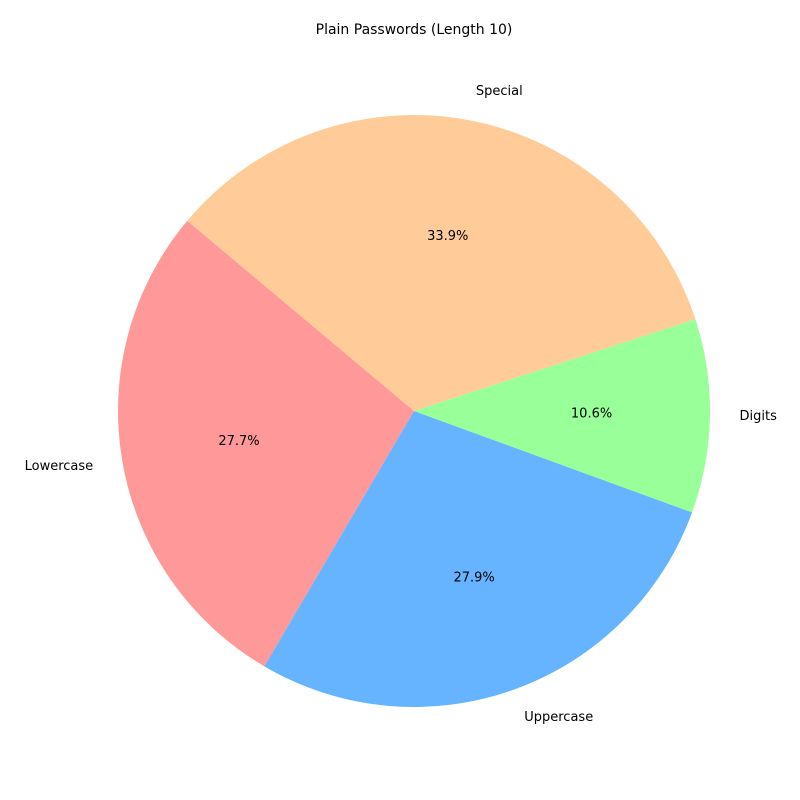 The height and width of the screenshot is (800, 800). What do you see at coordinates (759, 416) in the screenshot?
I see `slice-label-digits: Digits` at bounding box center [759, 416].